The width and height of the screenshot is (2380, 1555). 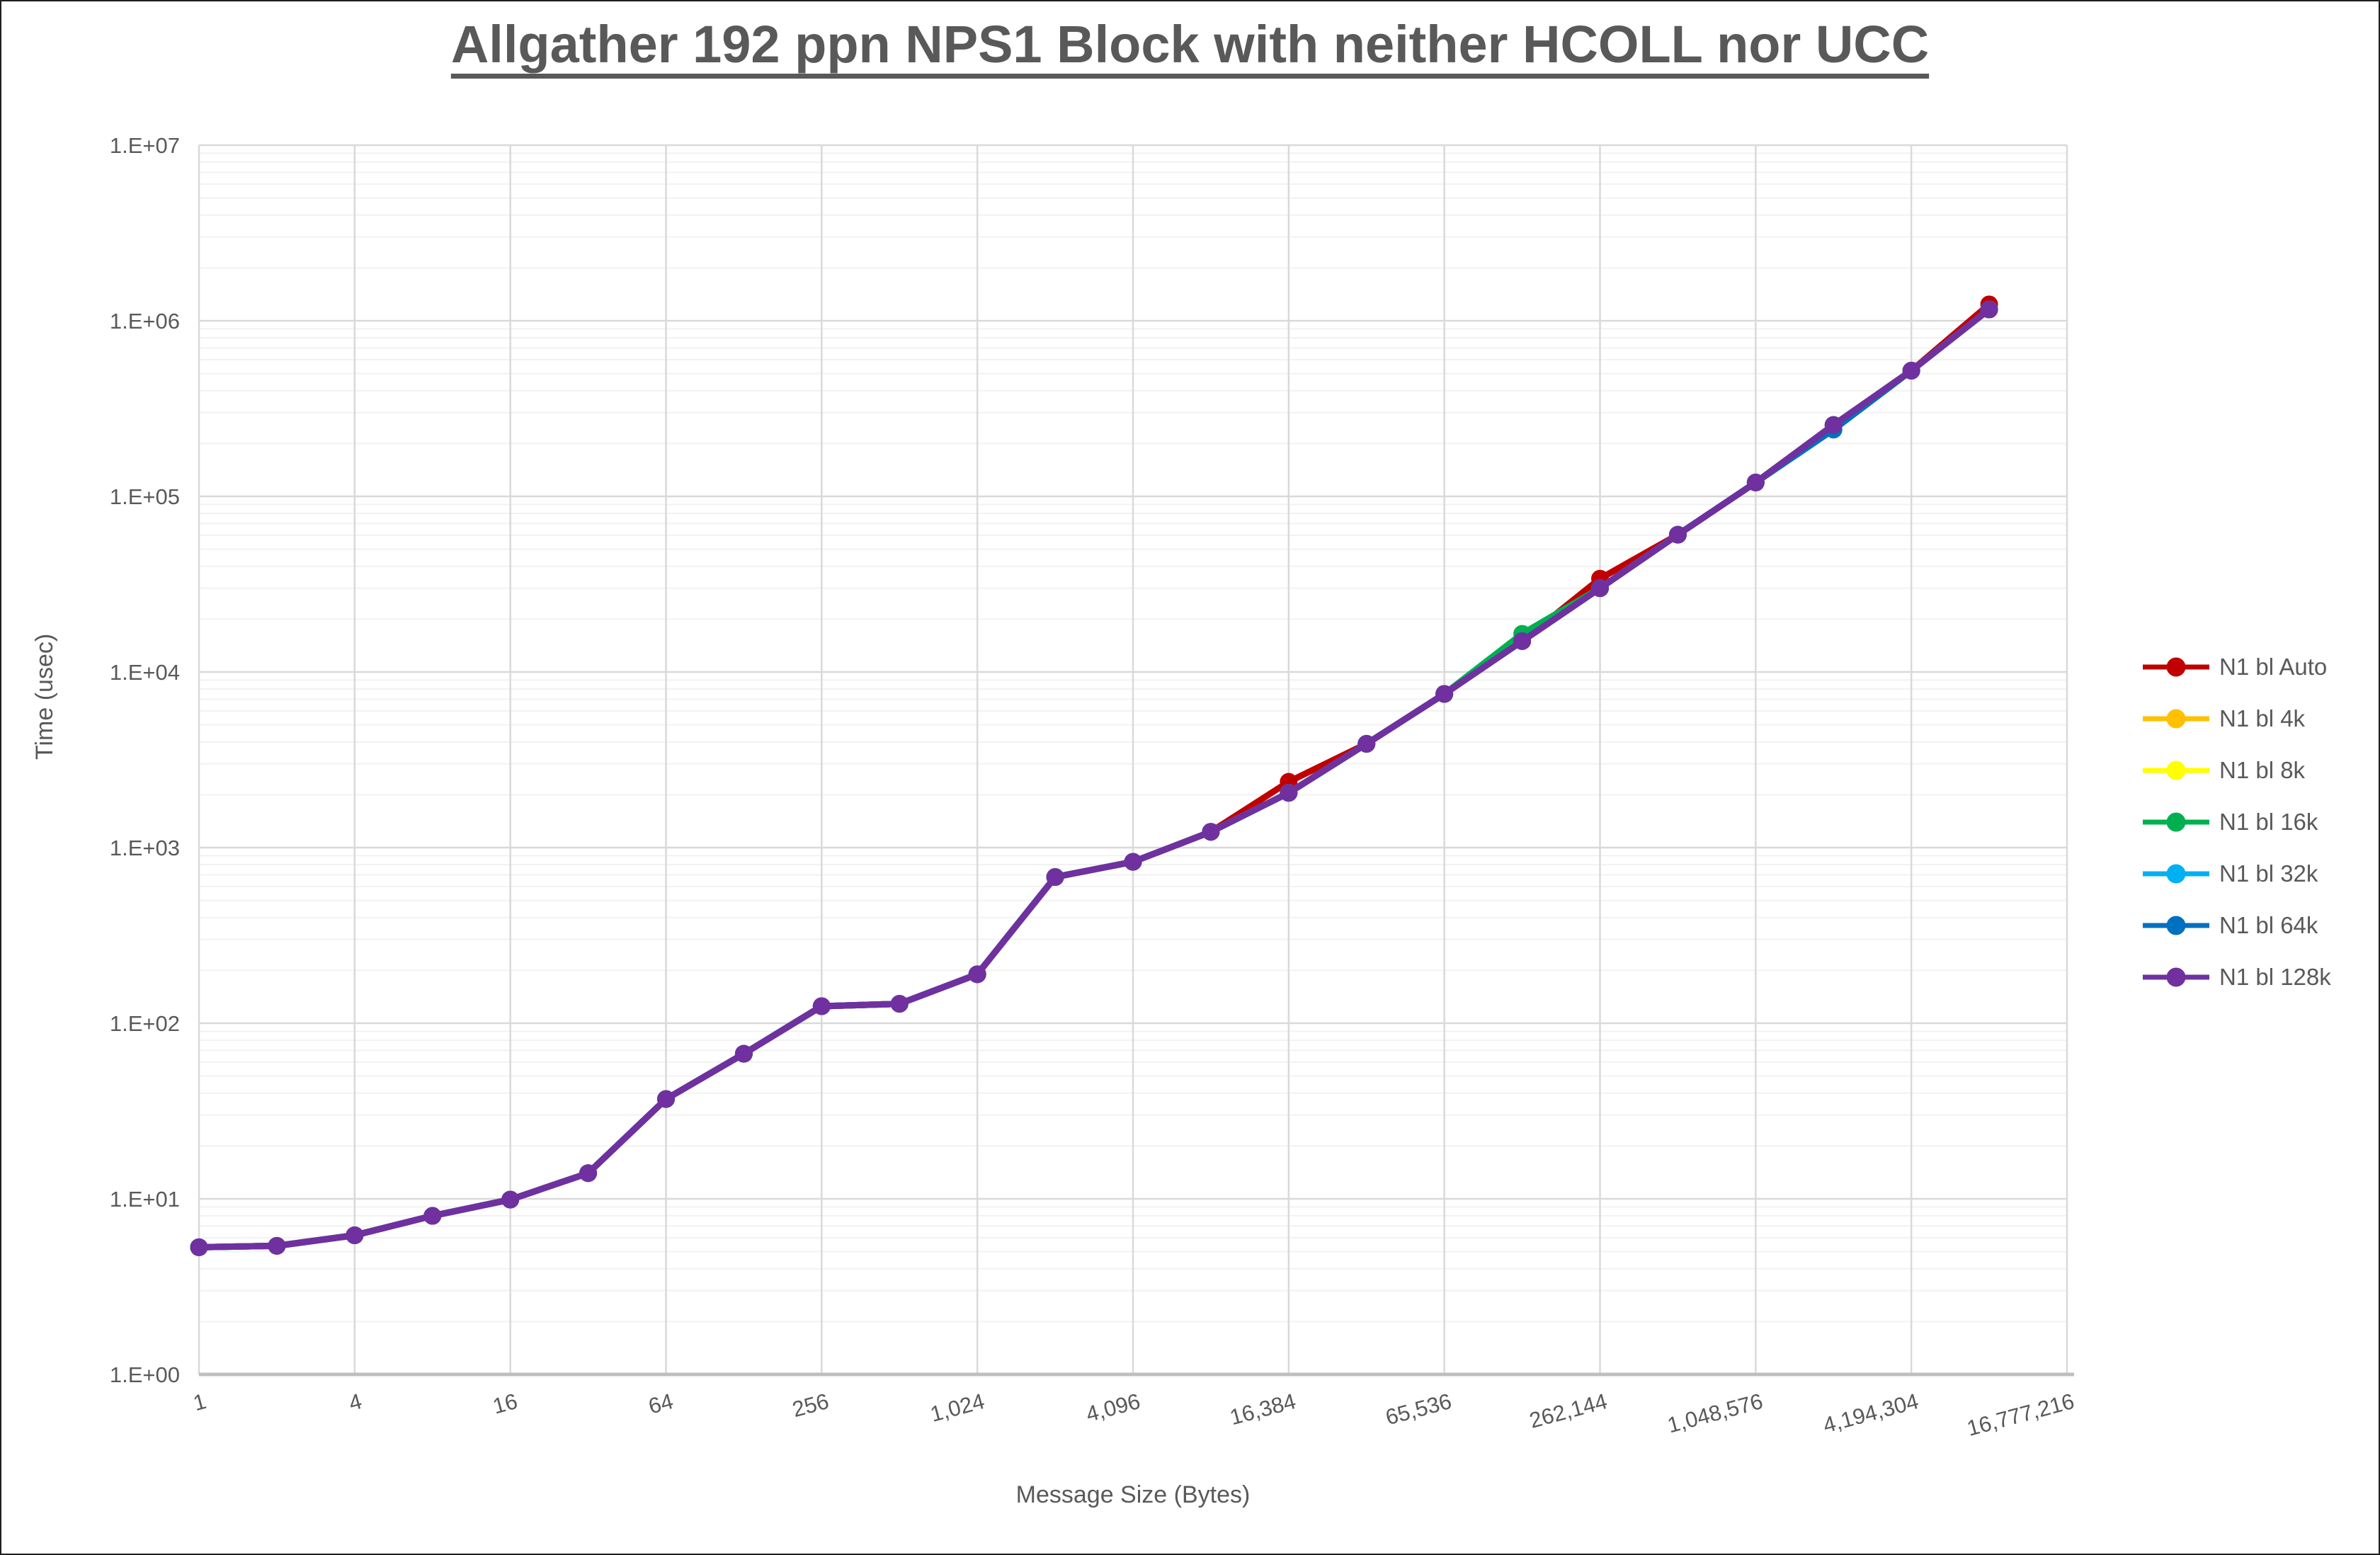 I want to click on x-tick-label: 1,048,576, so click(x=1715, y=1413).